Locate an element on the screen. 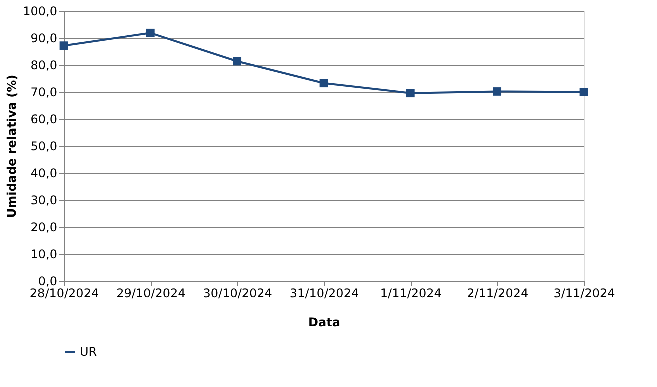 The image size is (657, 387). y-tick-label: 30,0 is located at coordinates (44, 201).